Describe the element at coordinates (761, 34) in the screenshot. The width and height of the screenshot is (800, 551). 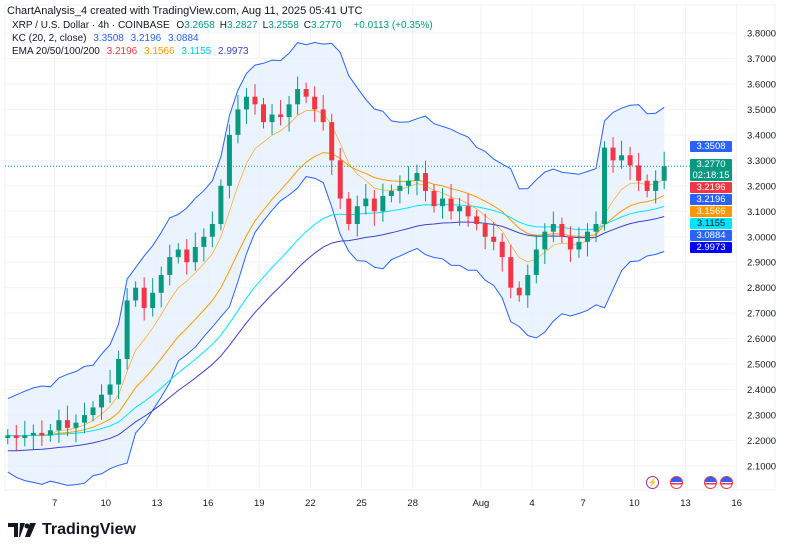
I see `price-tick: 3.8000` at that location.